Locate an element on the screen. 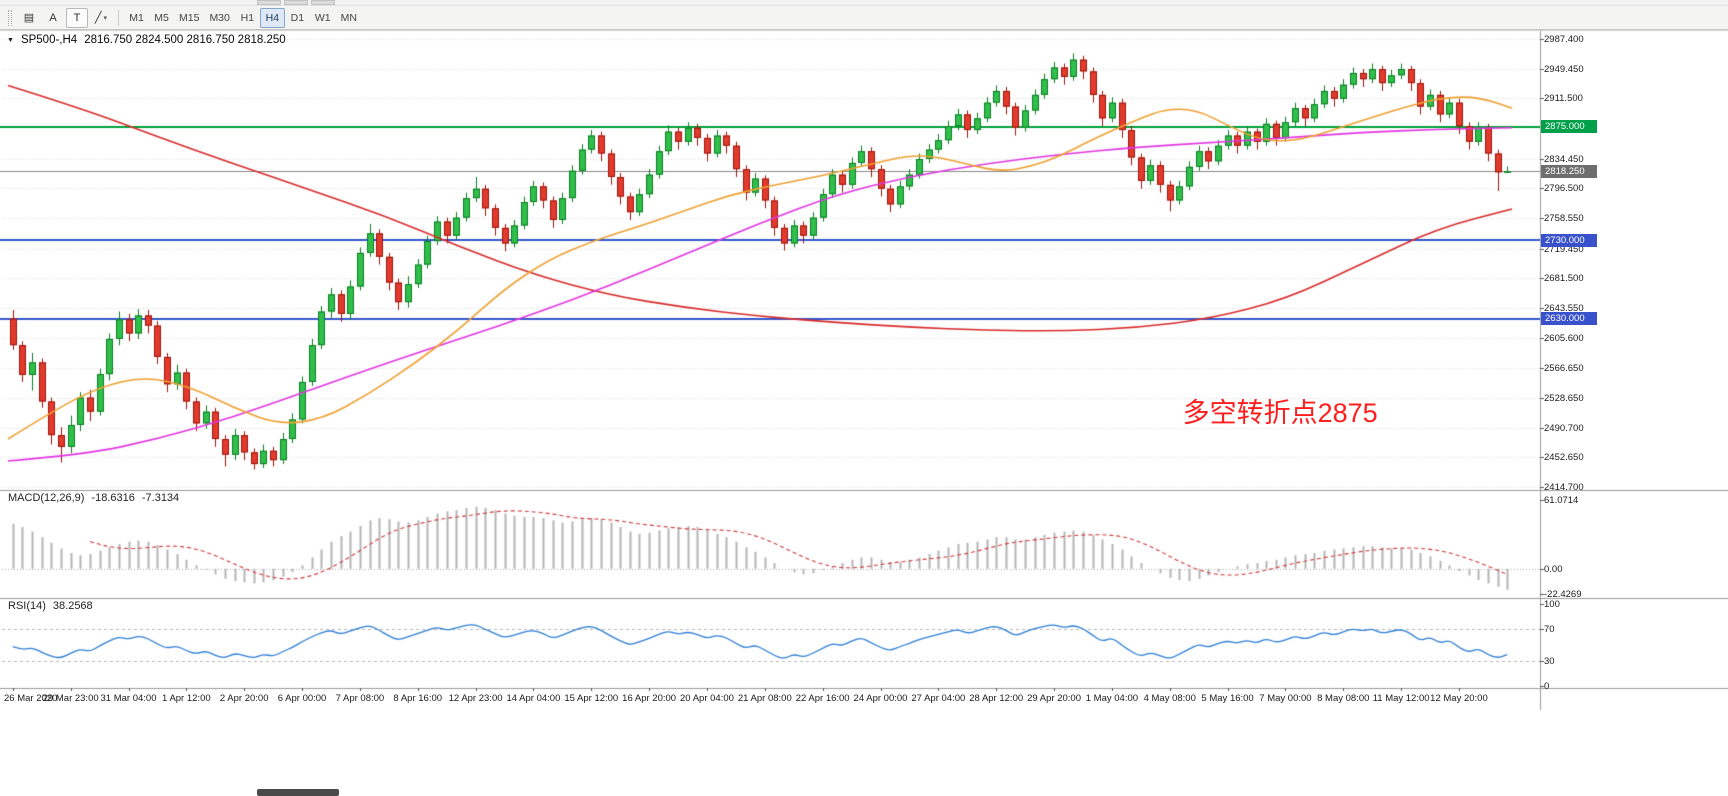  timeframe-m1-button: M1 is located at coordinates (136, 17).